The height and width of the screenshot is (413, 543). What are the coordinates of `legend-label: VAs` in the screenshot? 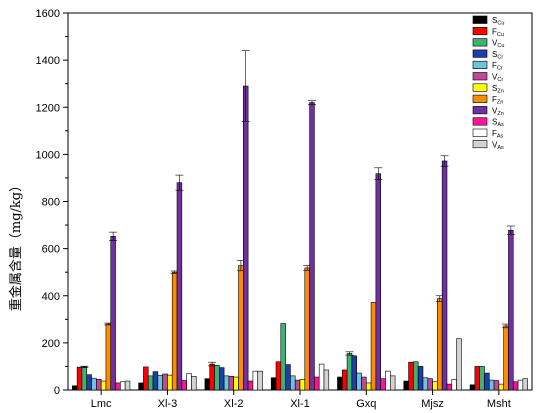 It's located at (498, 145).